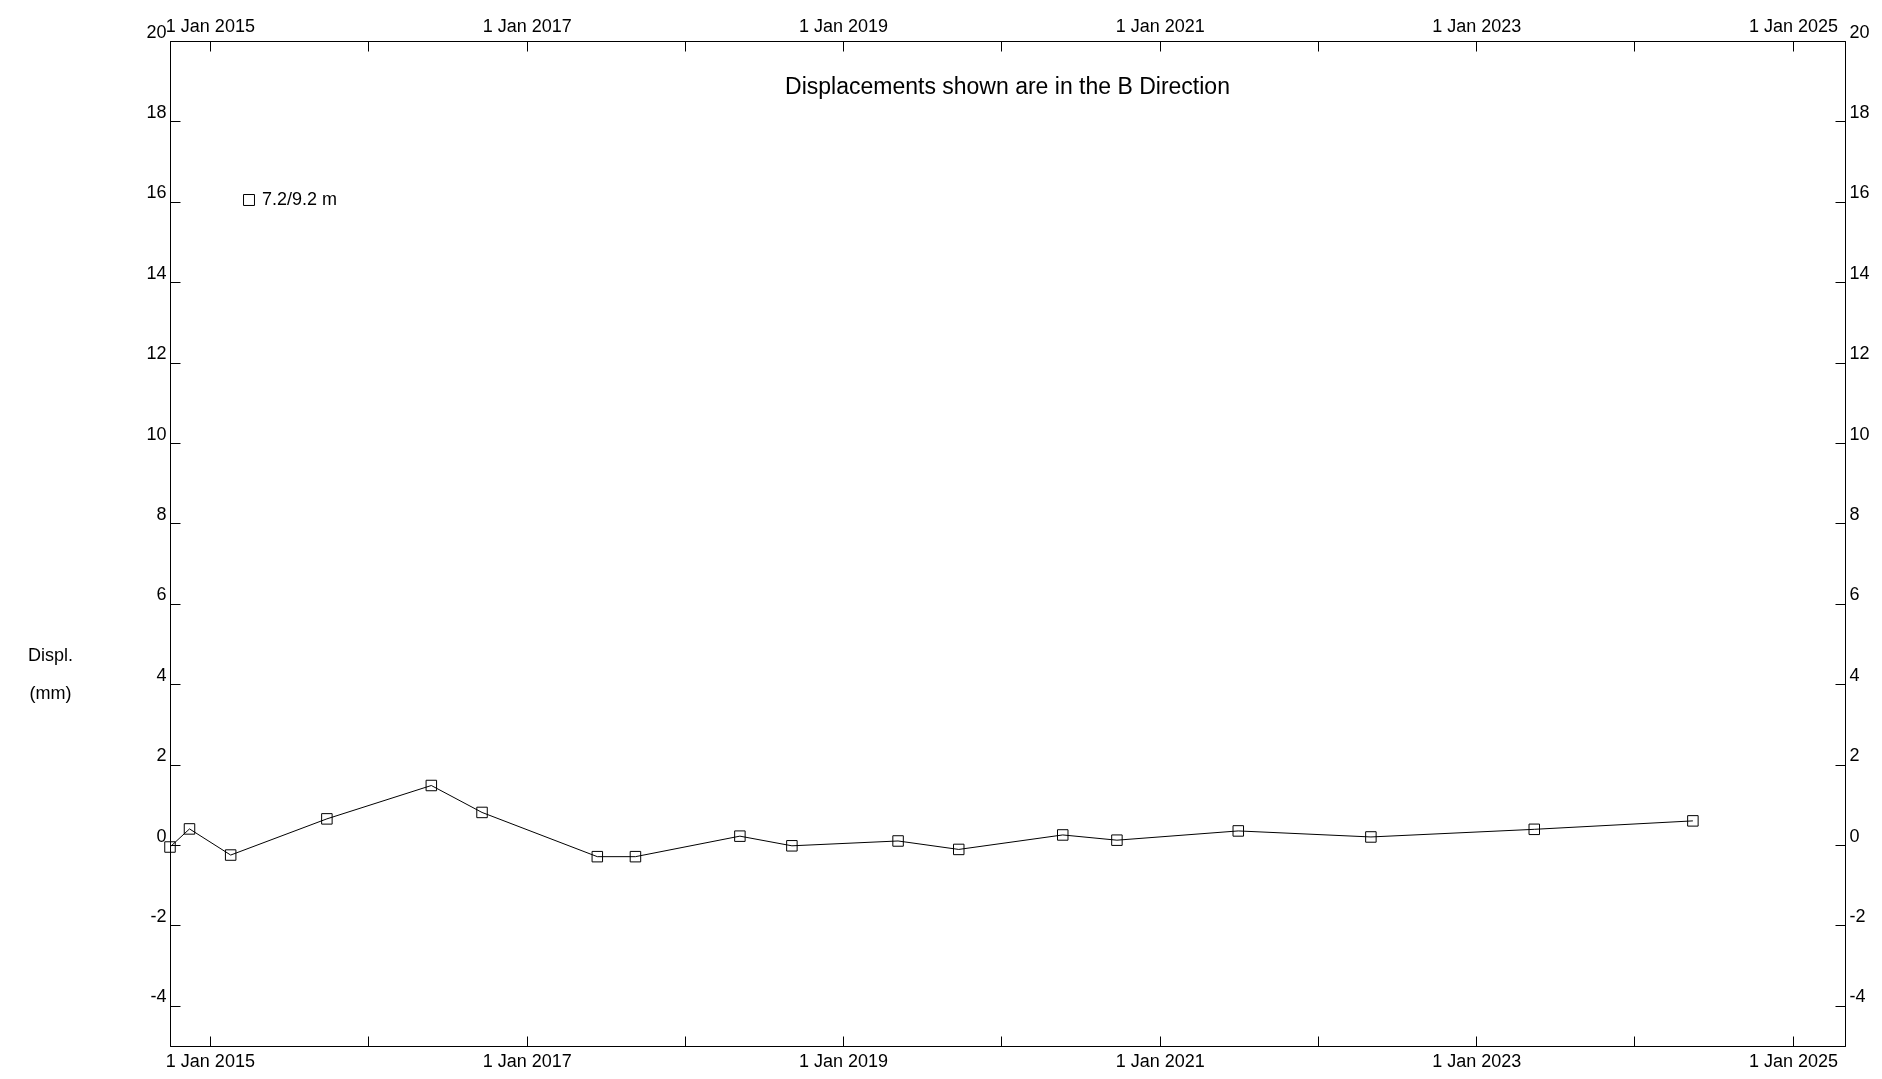 This screenshot has width=1882, height=1079. What do you see at coordinates (1854, 755) in the screenshot?
I see `y2-tick-label: 2` at bounding box center [1854, 755].